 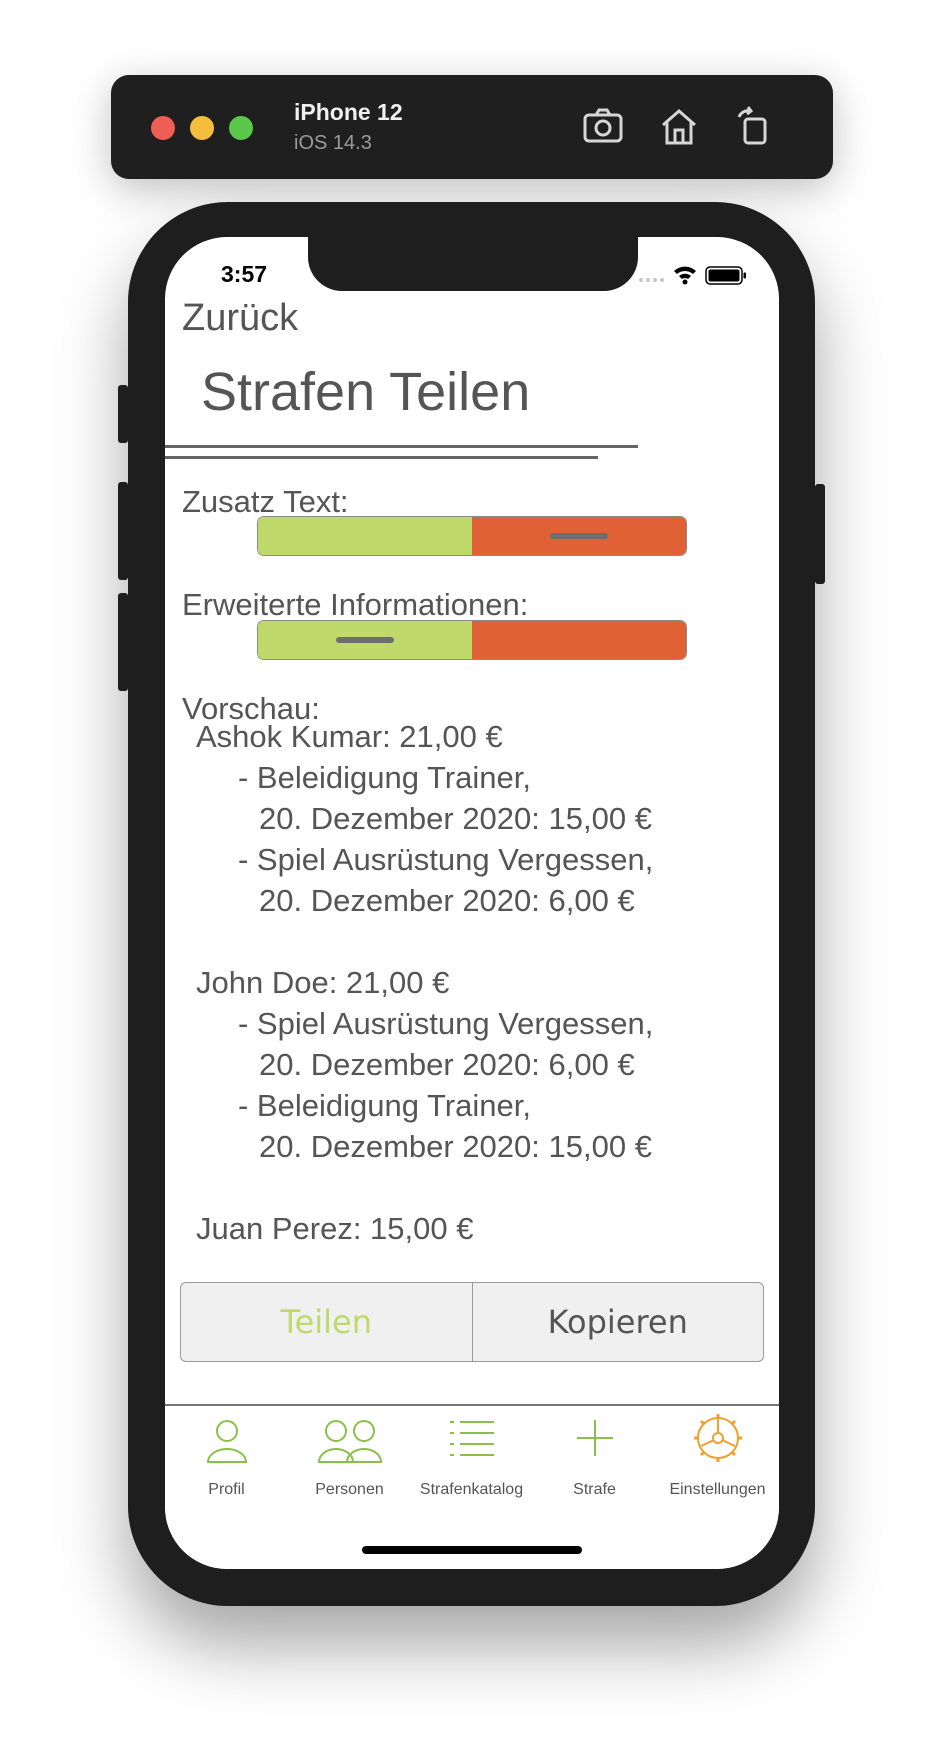 I want to click on tab-strafenkatalog: Strafenkatalog, so click(x=471, y=1466).